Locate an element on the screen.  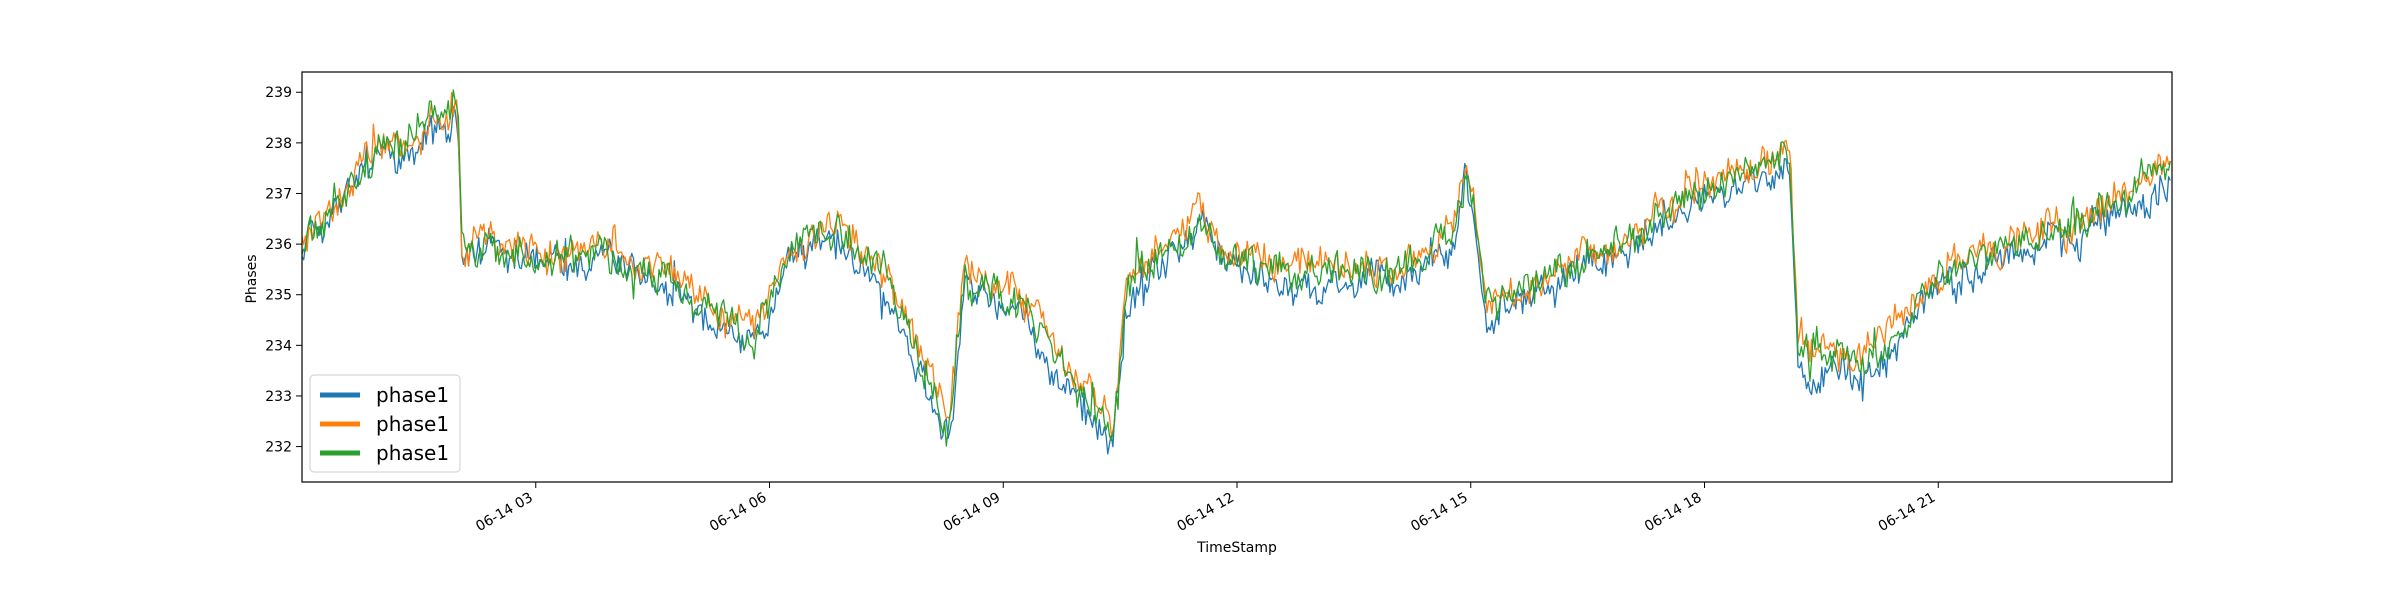
x-tick-label: 06-14 09 is located at coordinates (972, 512).